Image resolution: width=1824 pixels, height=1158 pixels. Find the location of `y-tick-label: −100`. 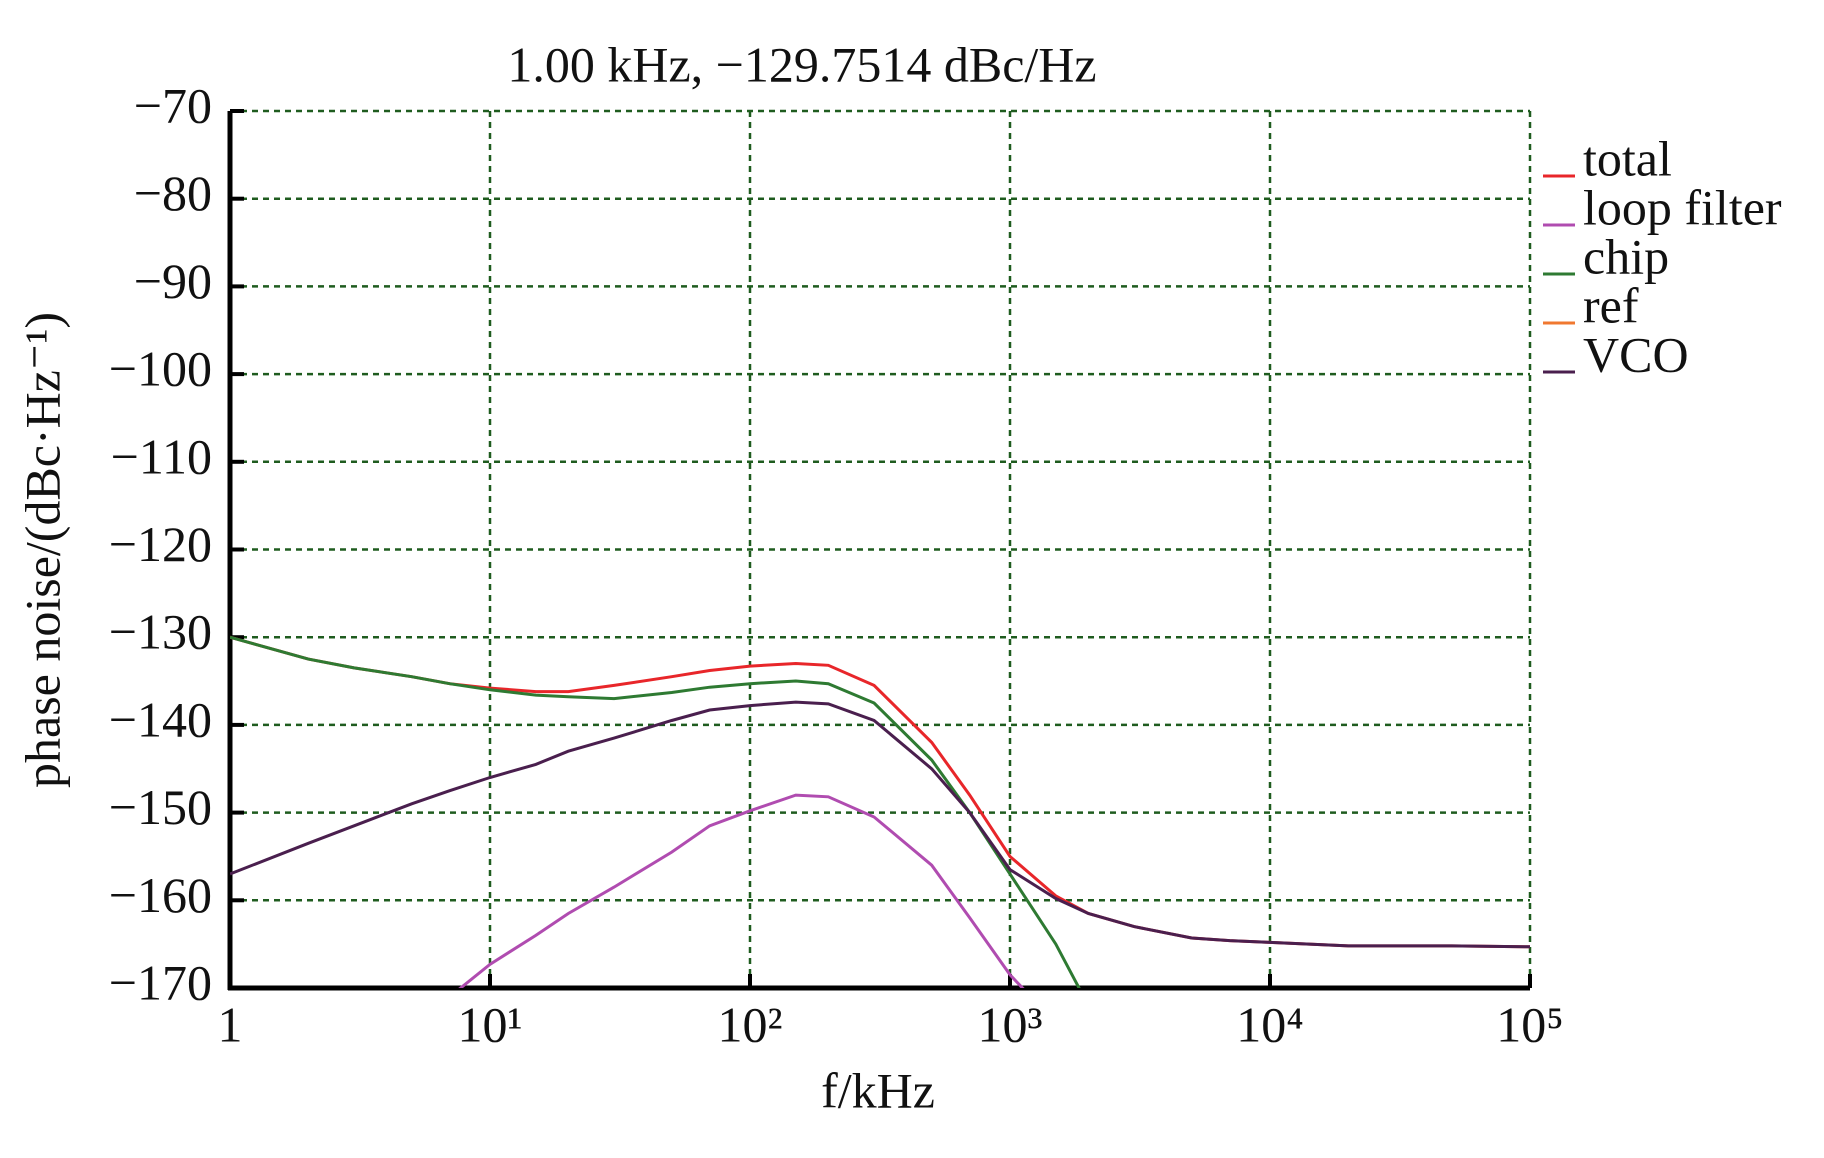

y-tick-label: −100 is located at coordinates (160, 369).